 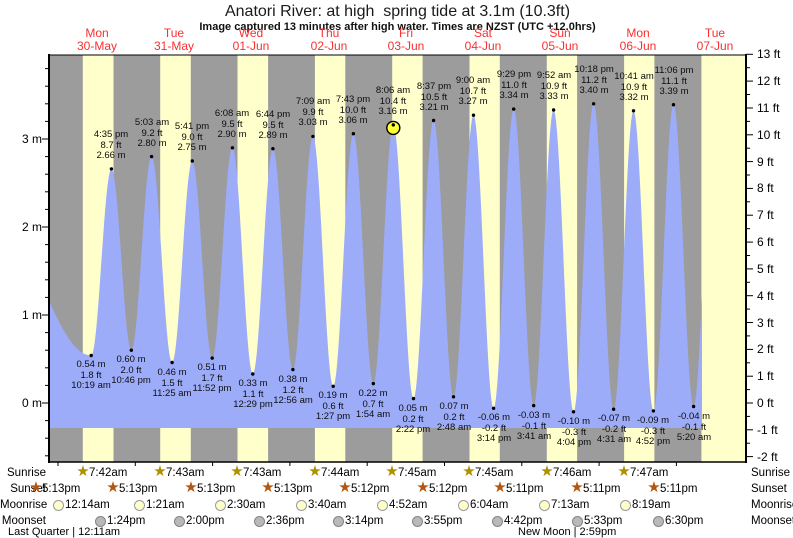 What do you see at coordinates (251, 39) in the screenshot?
I see `day-label: Wed 01-Jun` at bounding box center [251, 39].